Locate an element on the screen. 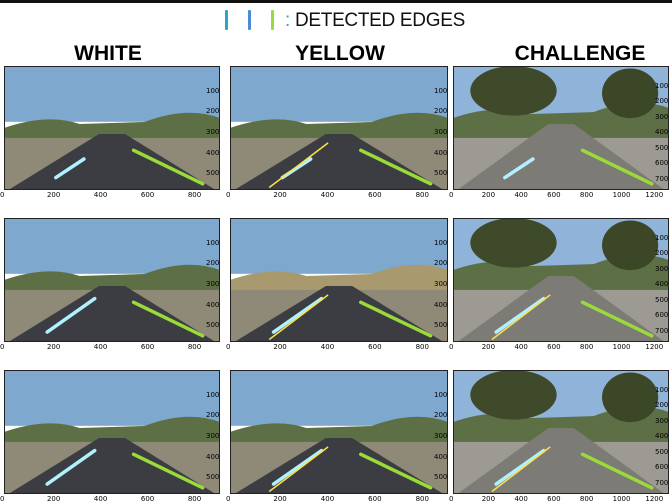 This screenshot has height=504, width=672. panel-r3-c1 is located at coordinates (112, 432).